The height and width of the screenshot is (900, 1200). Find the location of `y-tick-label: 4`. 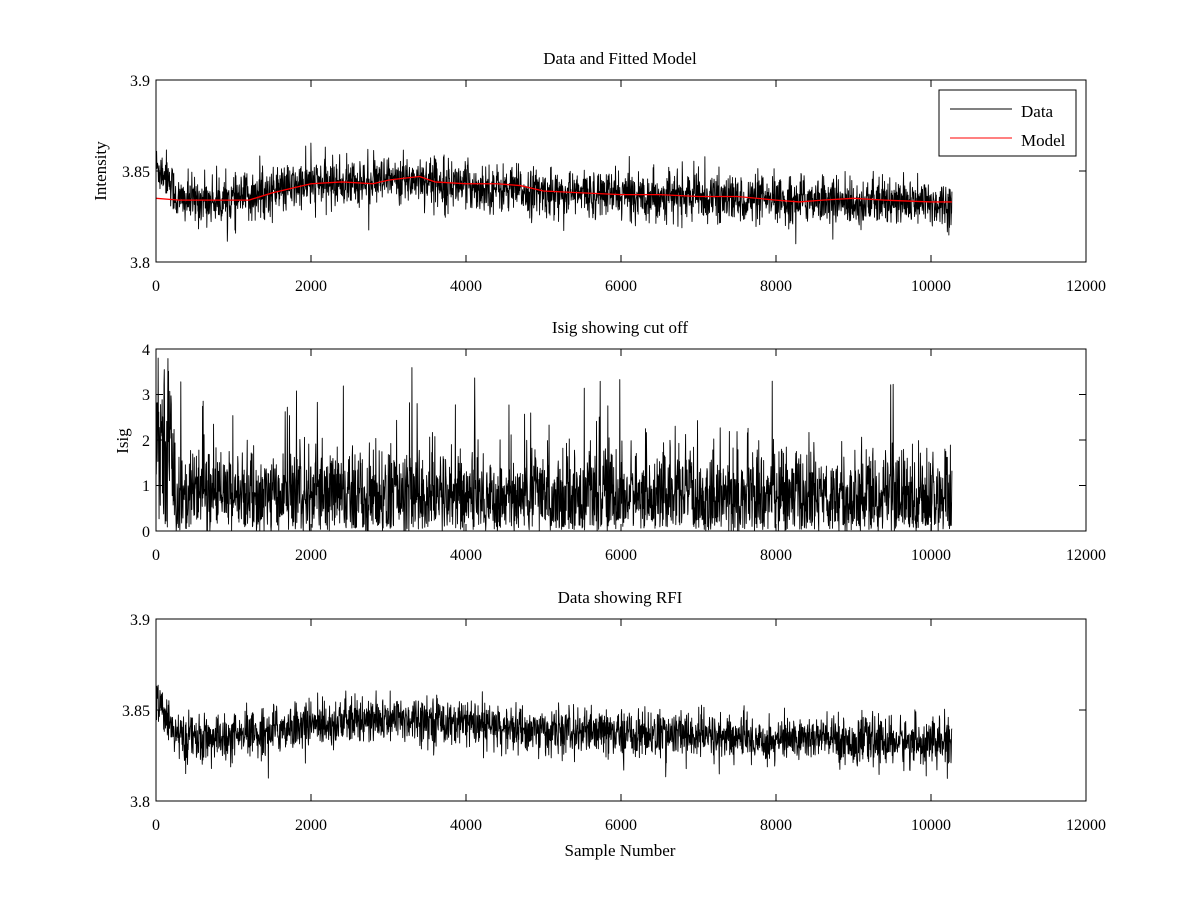

y-tick-label: 4 is located at coordinates (146, 350).